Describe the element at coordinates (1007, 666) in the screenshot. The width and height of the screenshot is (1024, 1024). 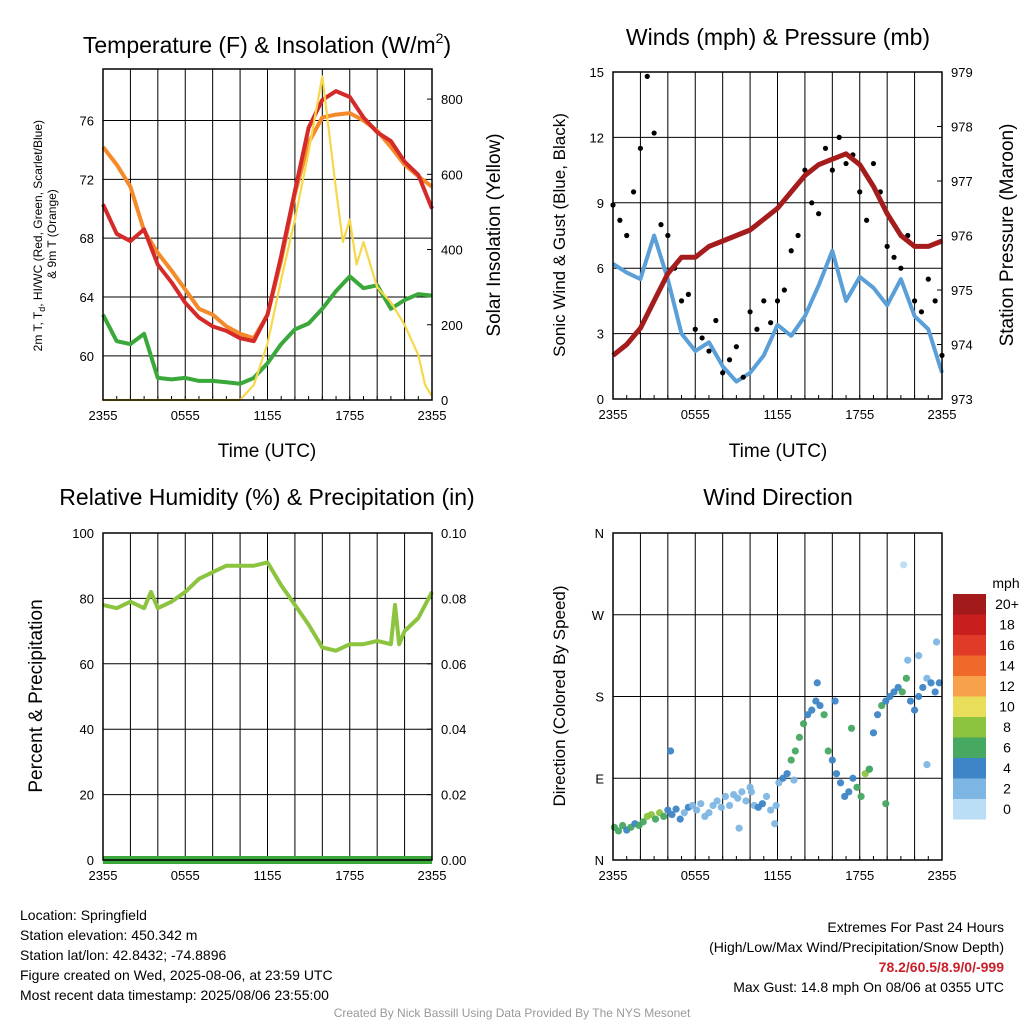
I see `colorbar-label: 14` at that location.